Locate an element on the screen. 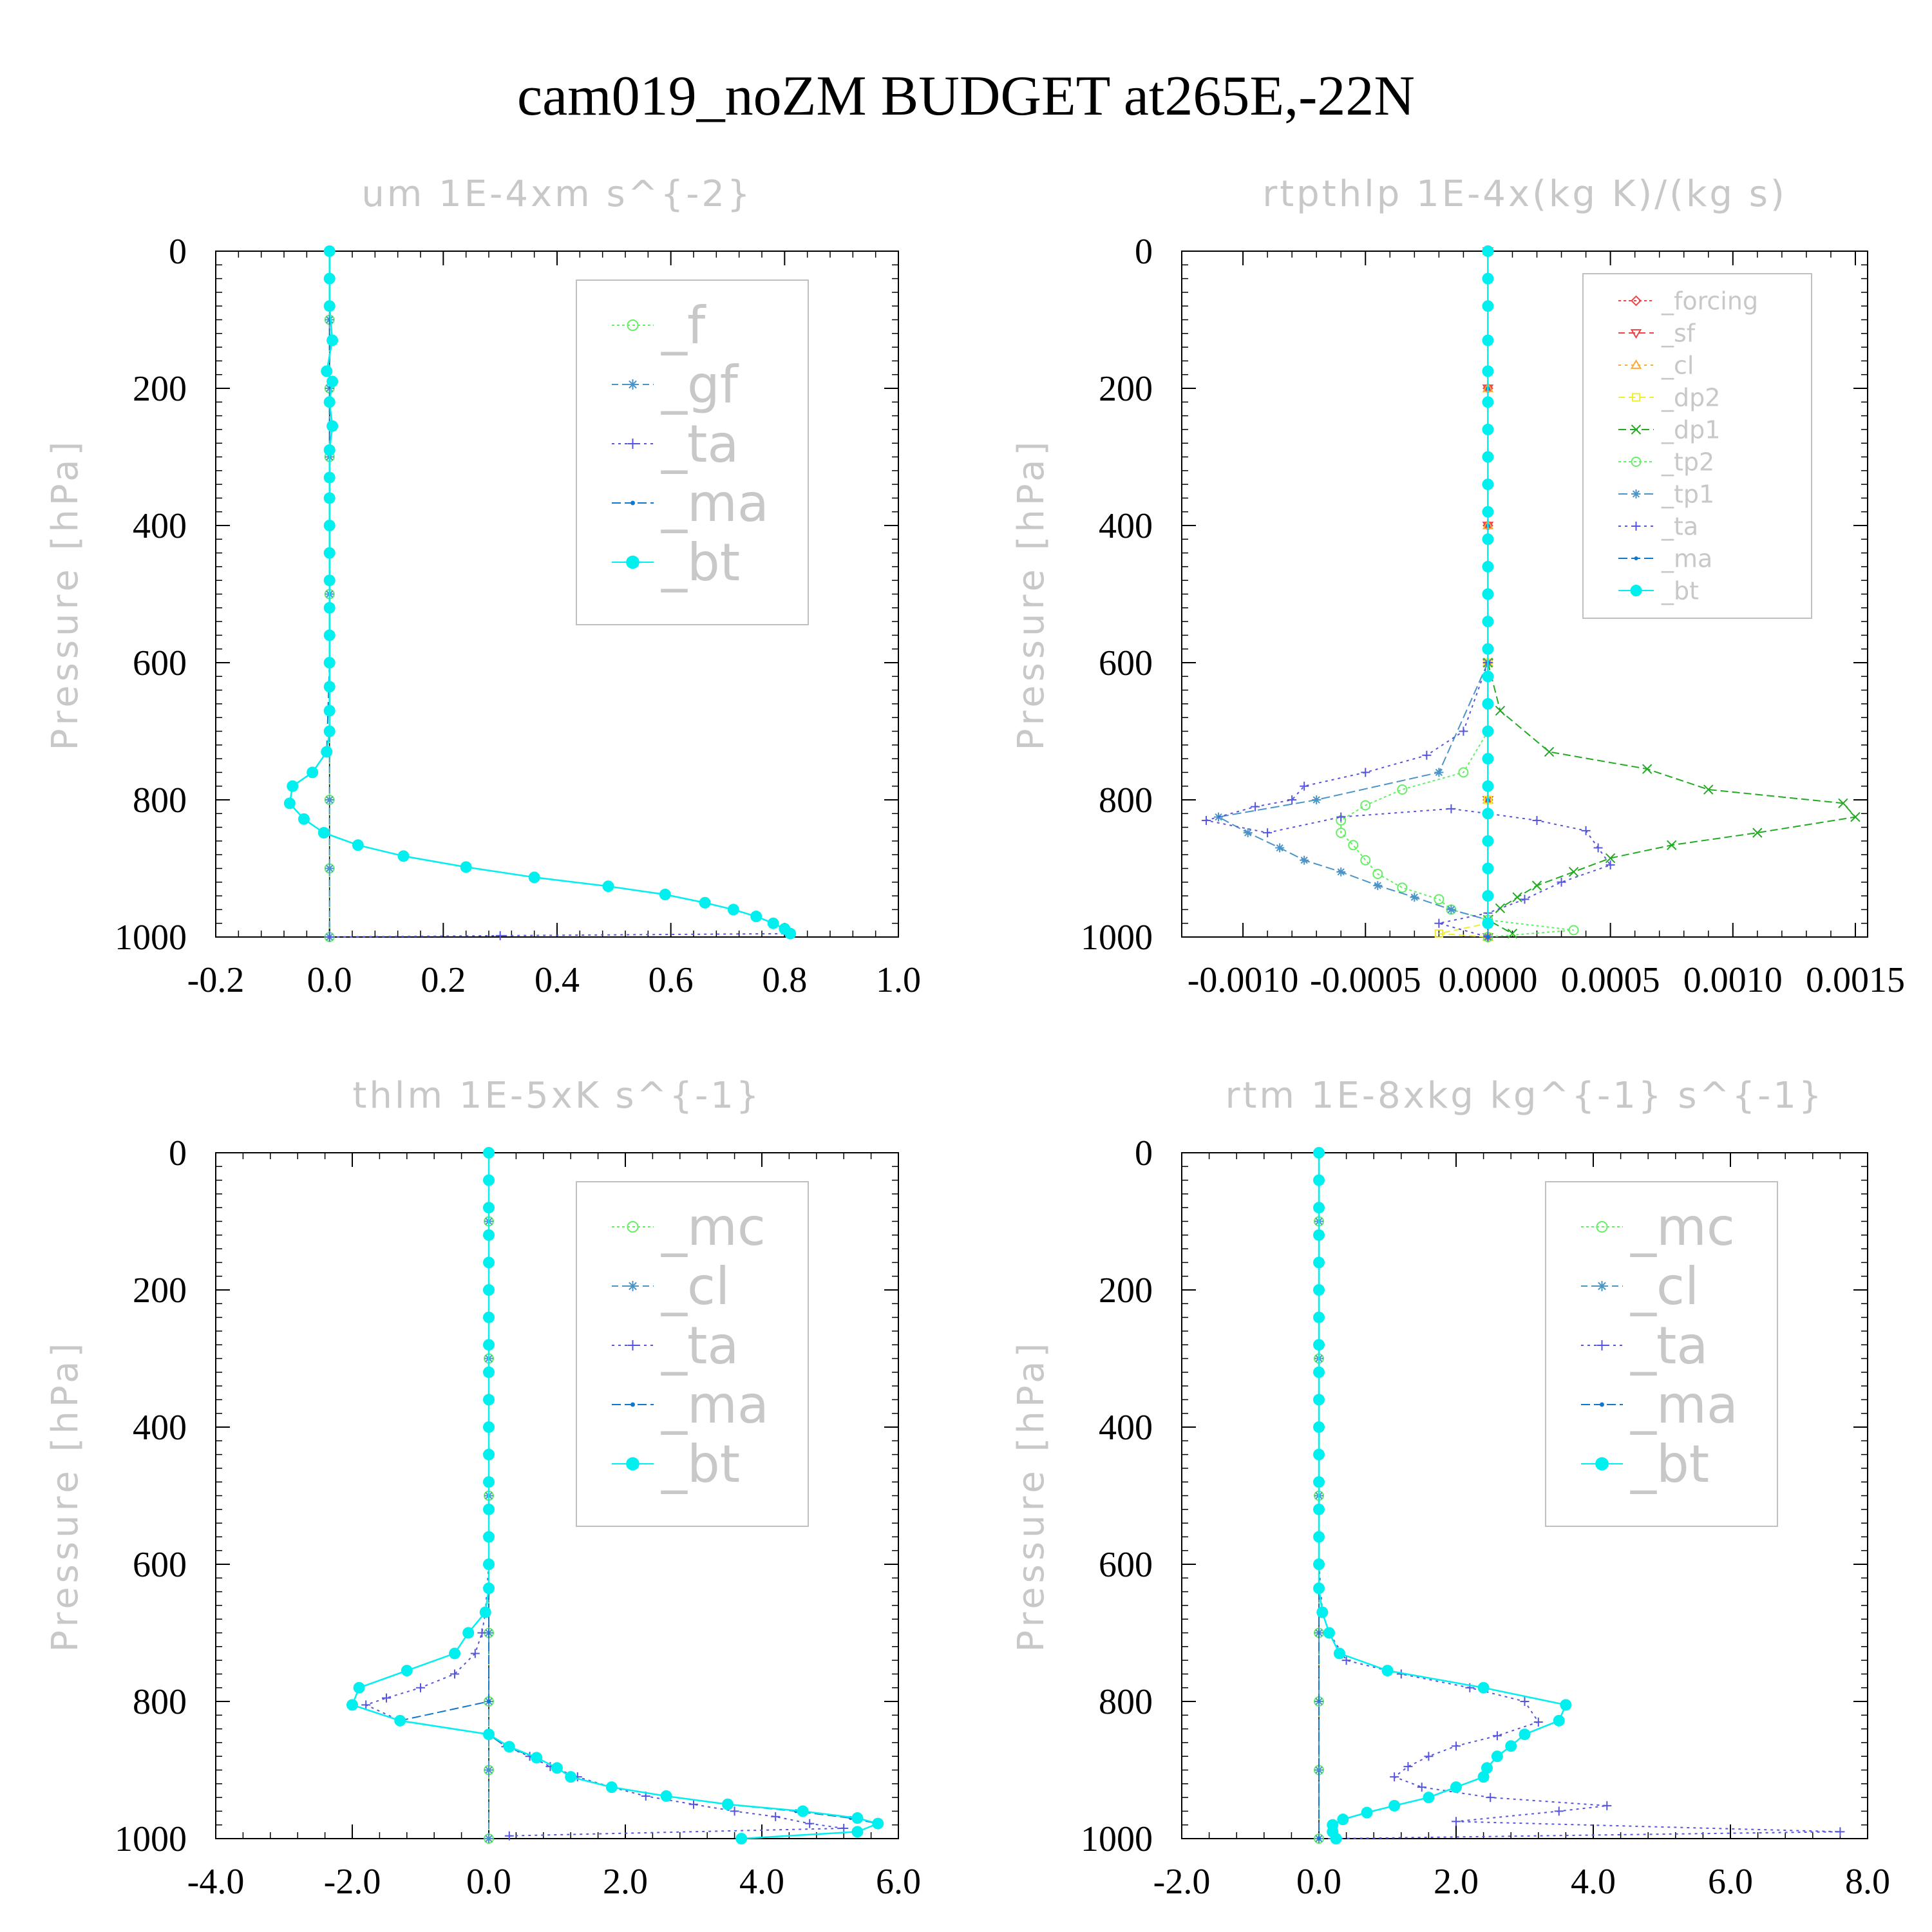 The height and width of the screenshot is (1932, 1932). x-tick-label: 0.8 is located at coordinates (784, 980).